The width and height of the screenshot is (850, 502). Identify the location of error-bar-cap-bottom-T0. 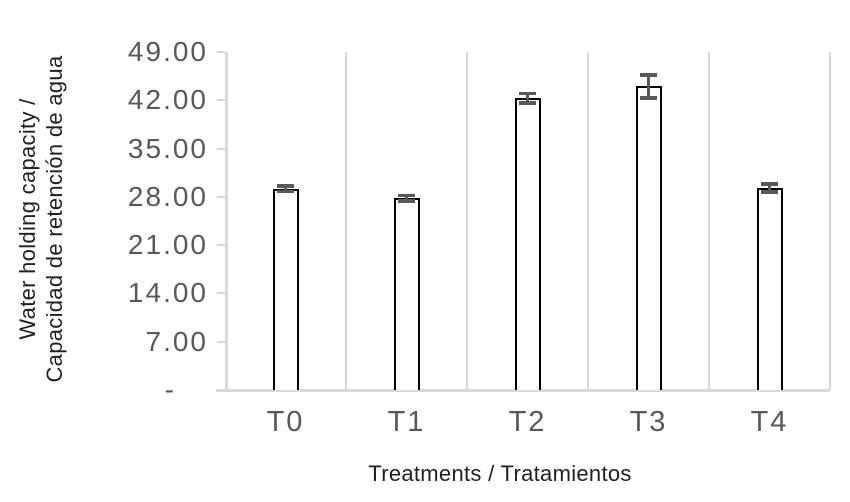
(285, 191).